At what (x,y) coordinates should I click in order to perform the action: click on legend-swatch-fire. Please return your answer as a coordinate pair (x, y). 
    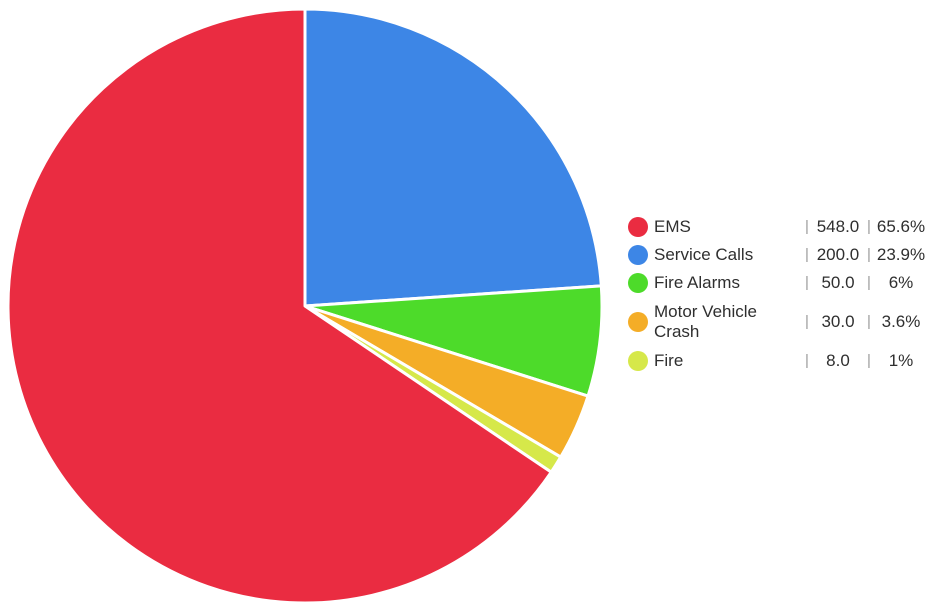
    Looking at the image, I should click on (638, 361).